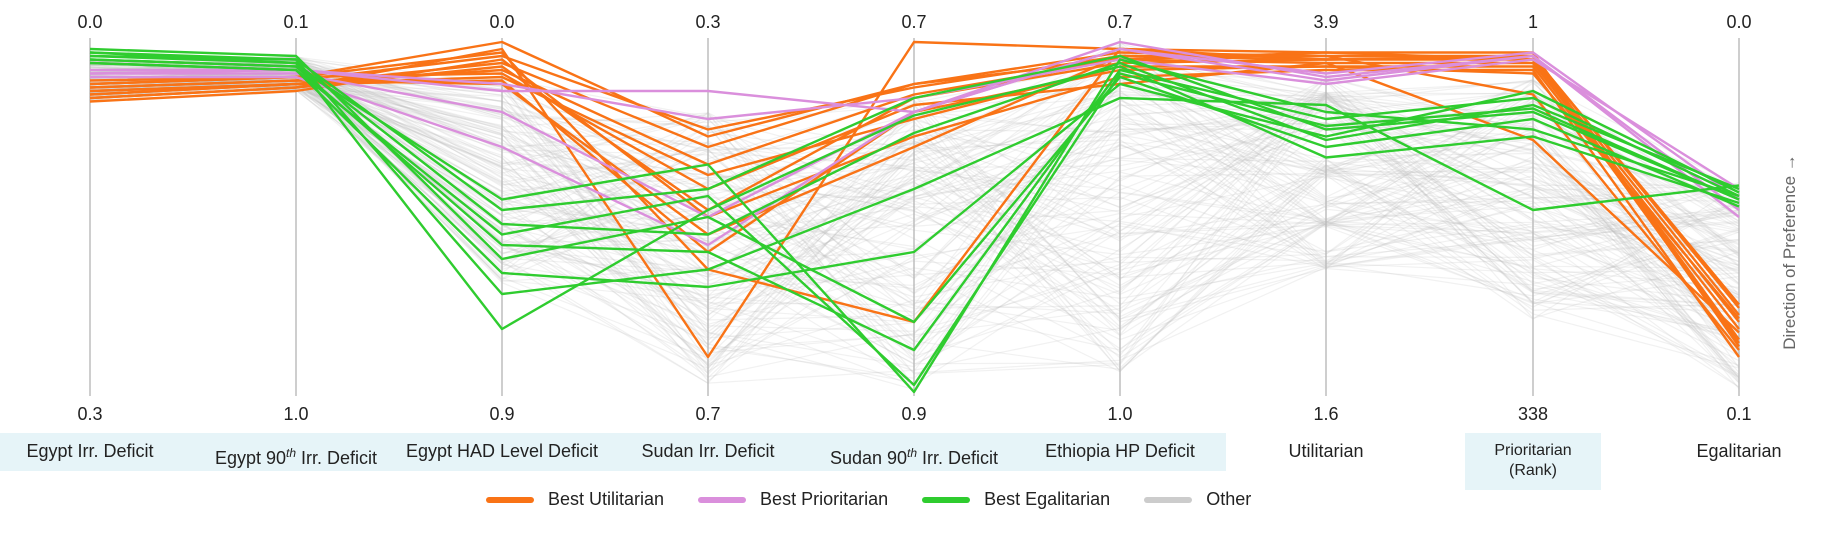 This screenshot has width=1821, height=549. What do you see at coordinates (1326, 22) in the screenshot?
I see `axis-top-tick: 3.9` at bounding box center [1326, 22].